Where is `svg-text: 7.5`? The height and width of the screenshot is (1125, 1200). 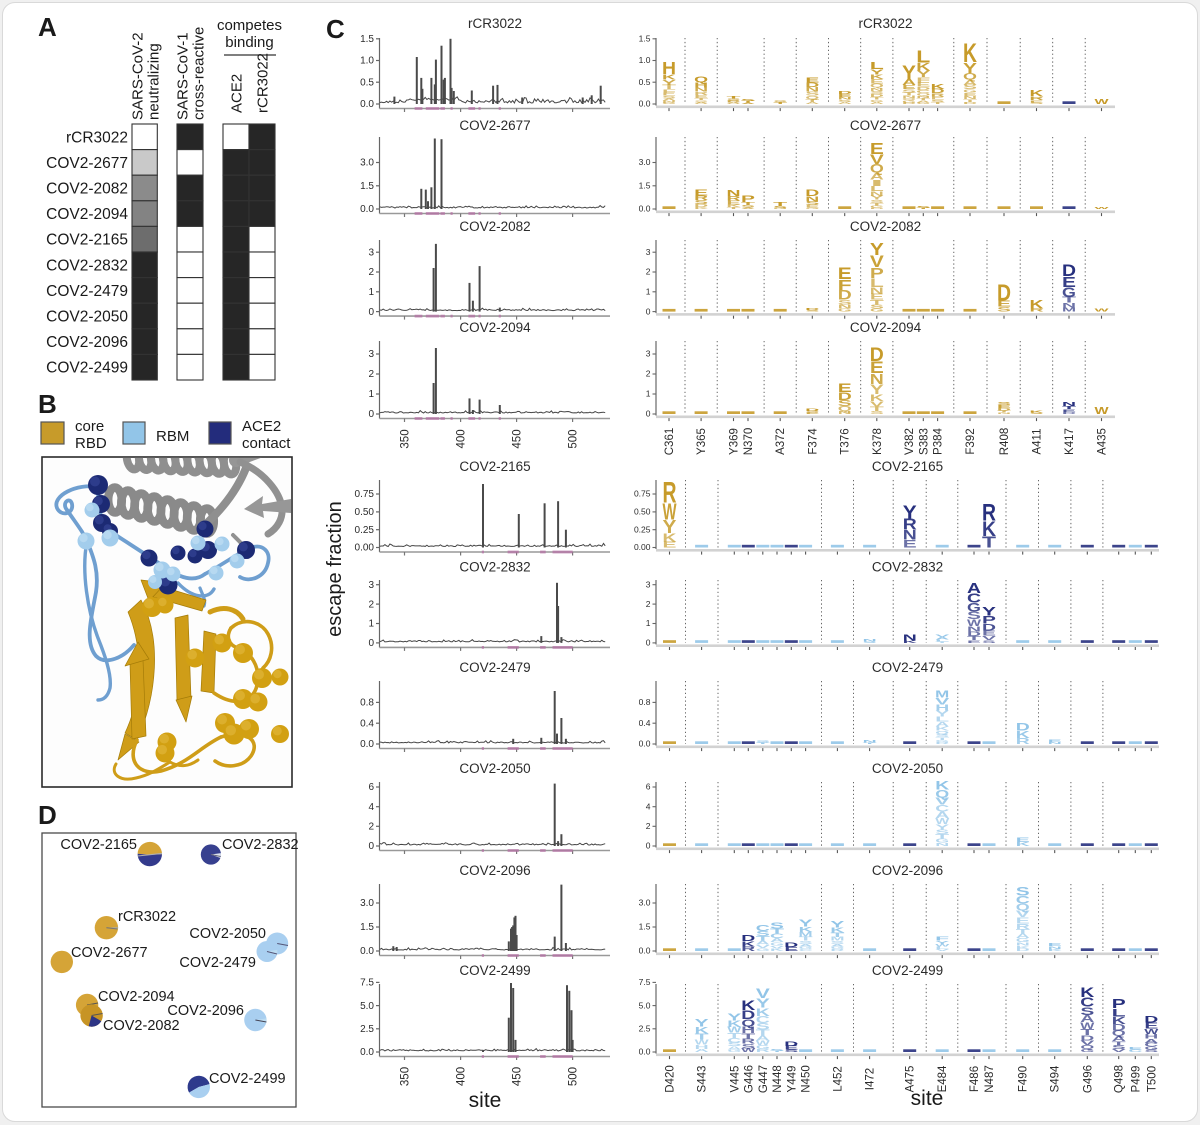
svg-text: 7.5 is located at coordinates (367, 983).